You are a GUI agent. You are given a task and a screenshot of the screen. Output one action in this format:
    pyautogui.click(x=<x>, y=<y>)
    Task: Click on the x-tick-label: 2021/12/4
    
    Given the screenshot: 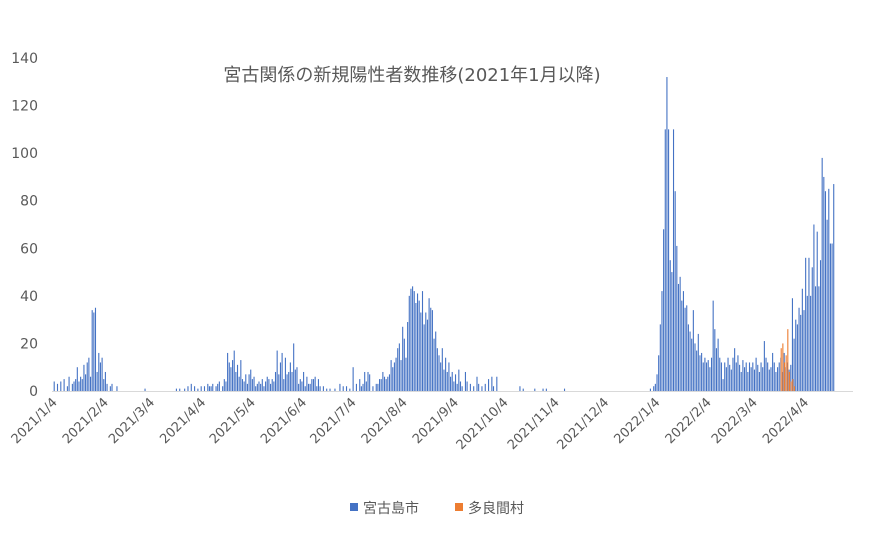 What is the action you would take?
    pyautogui.click(x=583, y=424)
    